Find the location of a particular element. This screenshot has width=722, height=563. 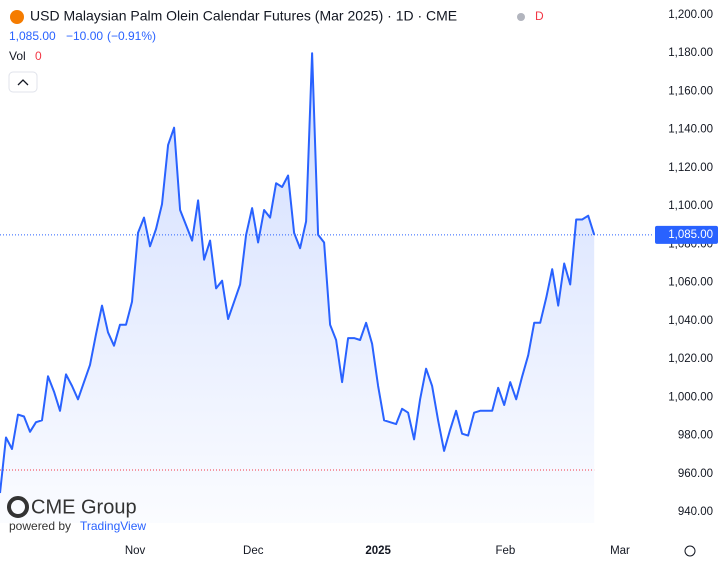

y-tick-label: 1,140.00 is located at coordinates (690, 130).